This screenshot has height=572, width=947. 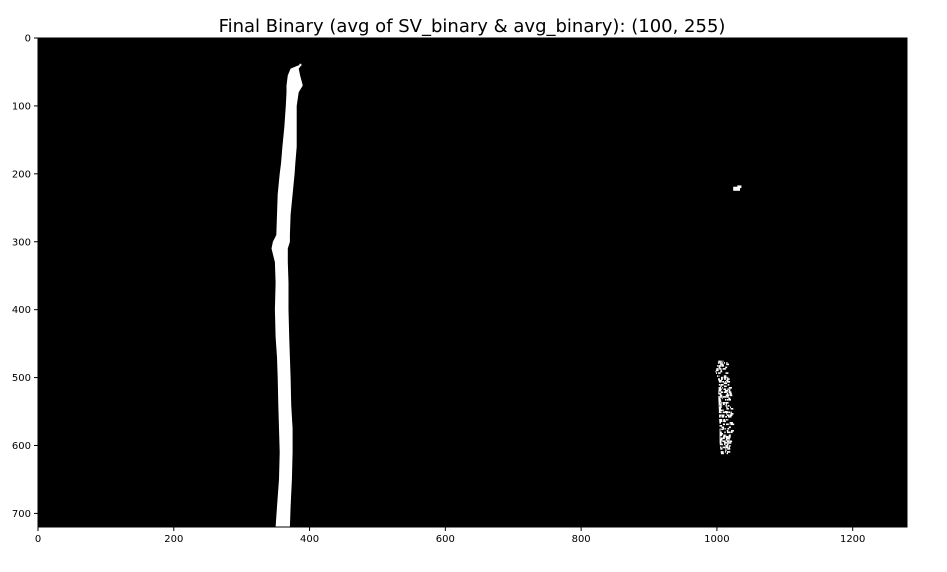 I want to click on x-tick-label: 1000, so click(x=716, y=539).